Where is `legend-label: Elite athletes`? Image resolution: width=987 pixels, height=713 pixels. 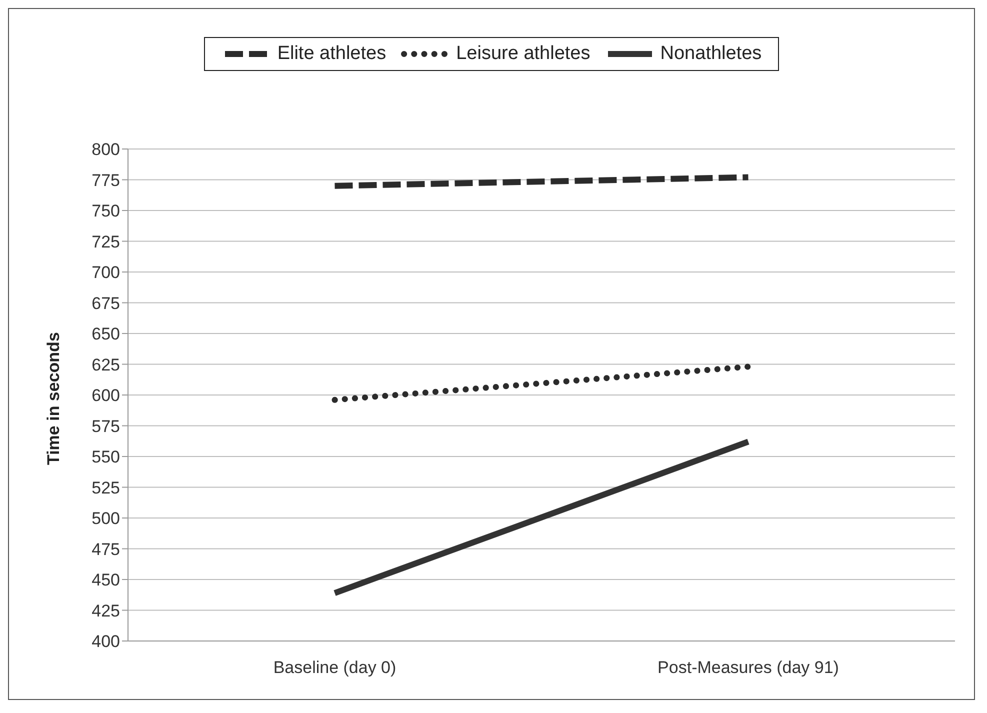 legend-label: Elite athletes is located at coordinates (331, 54).